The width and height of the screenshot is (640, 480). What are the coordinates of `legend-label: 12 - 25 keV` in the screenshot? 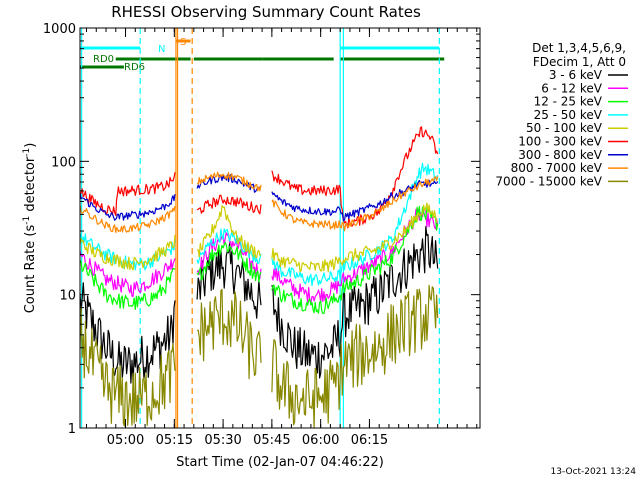 It's located at (568, 102).